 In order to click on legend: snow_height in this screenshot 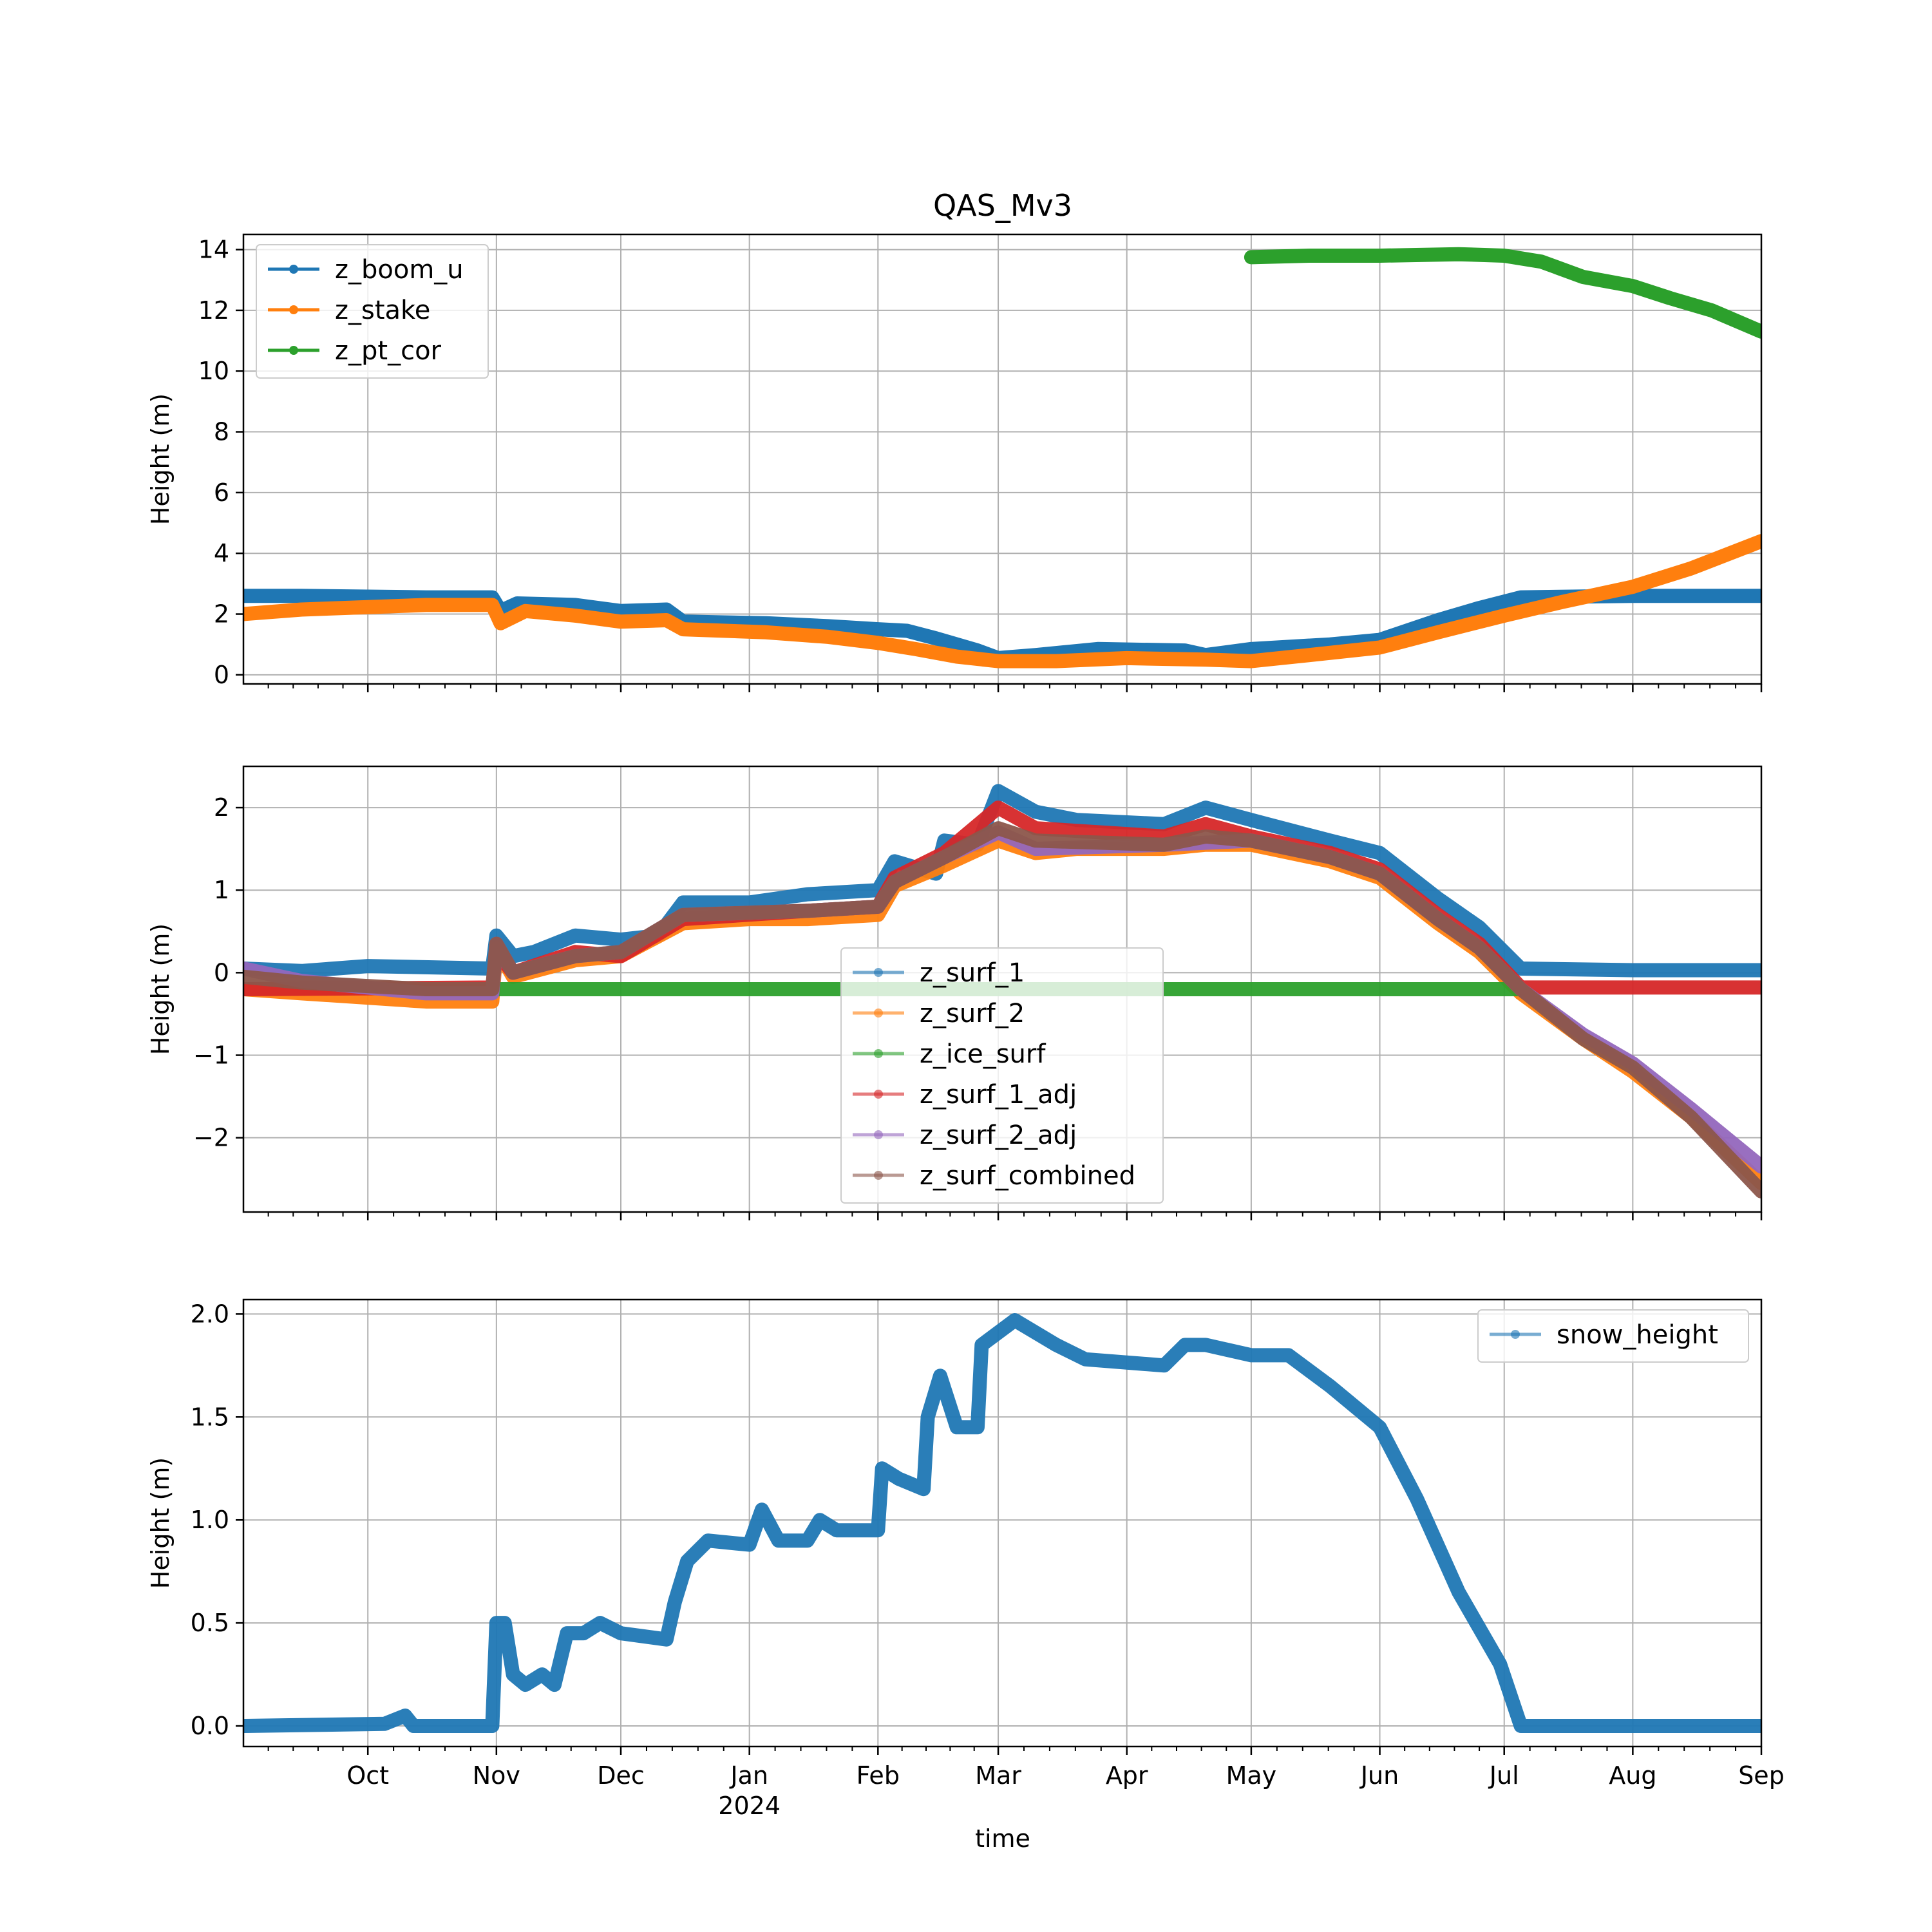, I will do `click(1613, 1336)`.